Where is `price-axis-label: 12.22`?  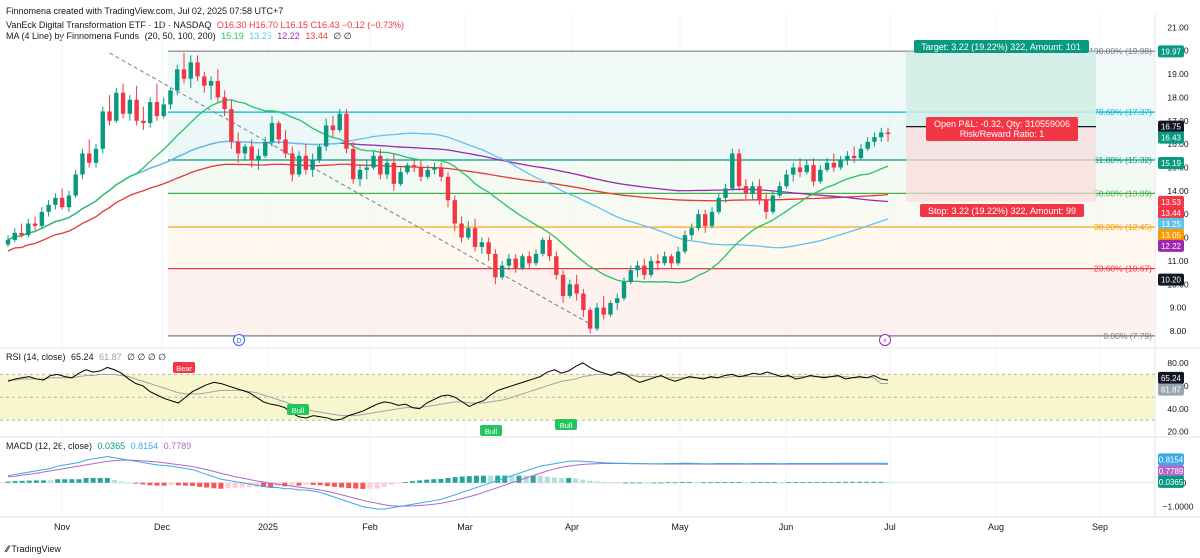 price-axis-label: 12.22 is located at coordinates (1171, 246).